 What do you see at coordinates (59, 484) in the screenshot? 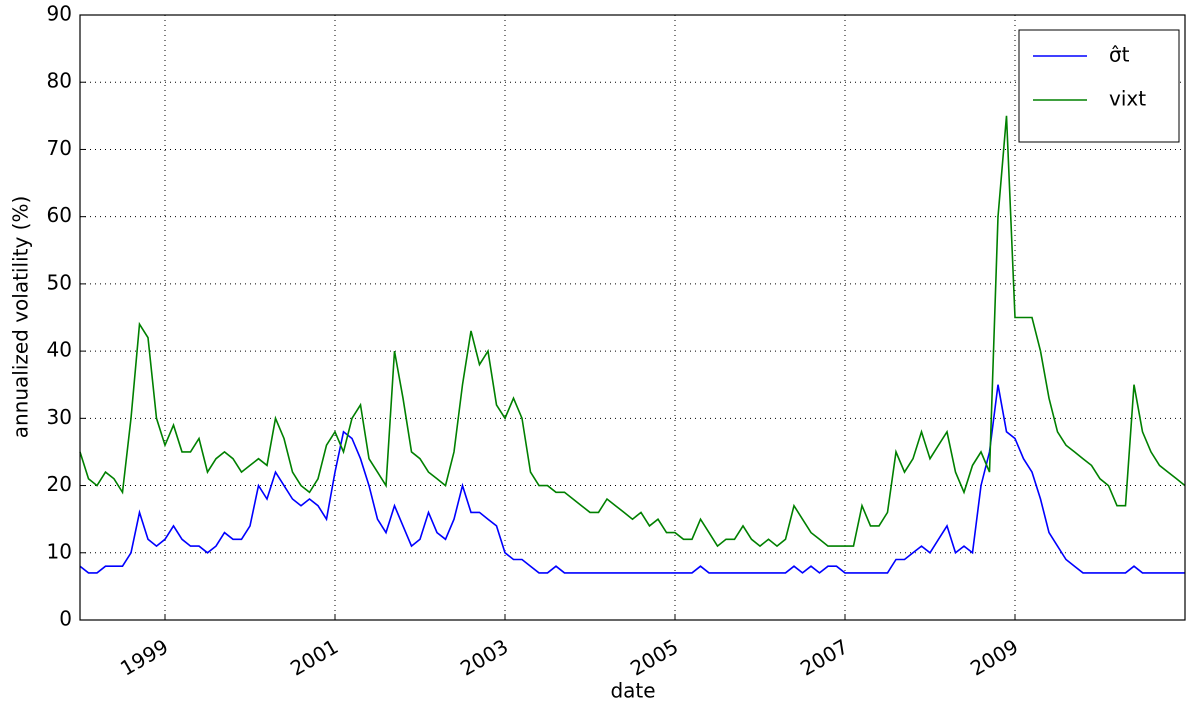
I see `y-tick-label: 20` at bounding box center [59, 484].